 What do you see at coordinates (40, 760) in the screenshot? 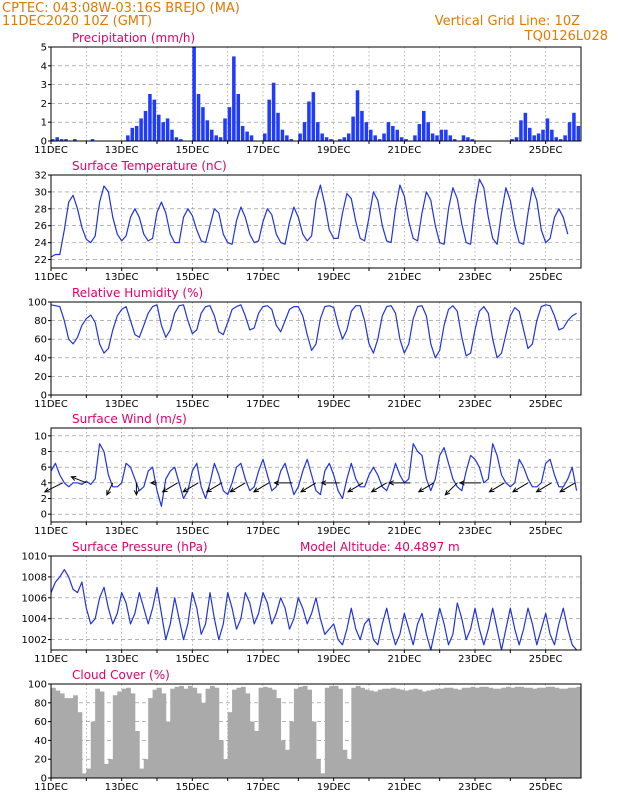
I see `cloud-ytick-label: 20` at bounding box center [40, 760].